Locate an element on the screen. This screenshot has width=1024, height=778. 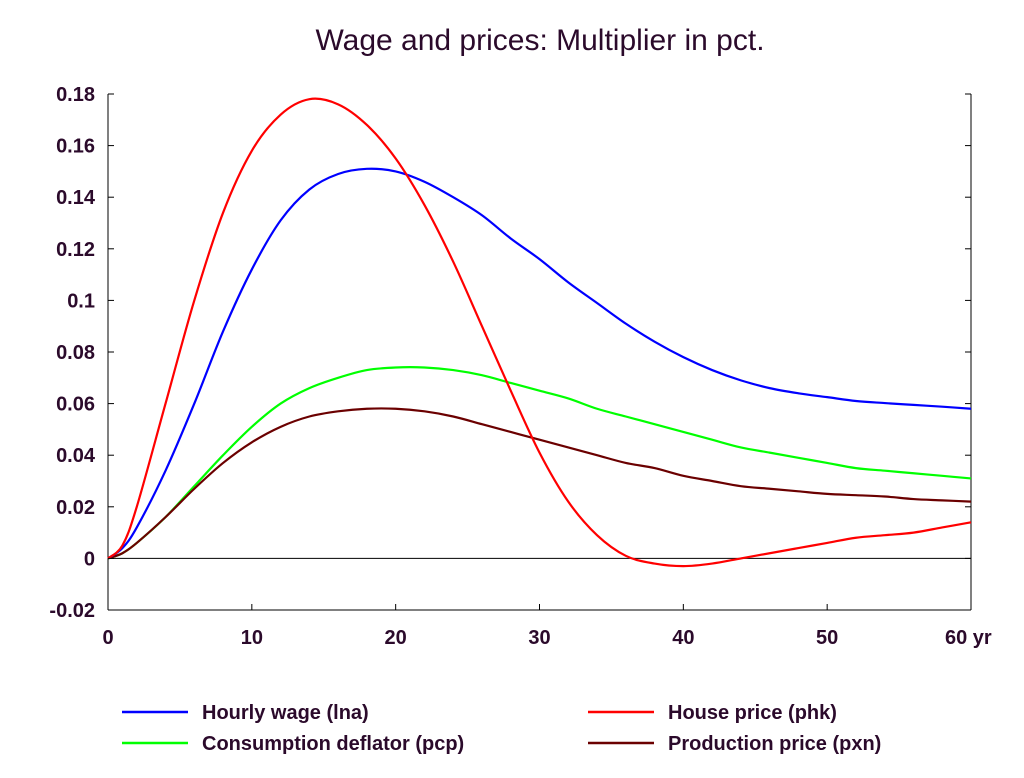
legend-label: Consumption deflator (pcp) is located at coordinates (333, 744).